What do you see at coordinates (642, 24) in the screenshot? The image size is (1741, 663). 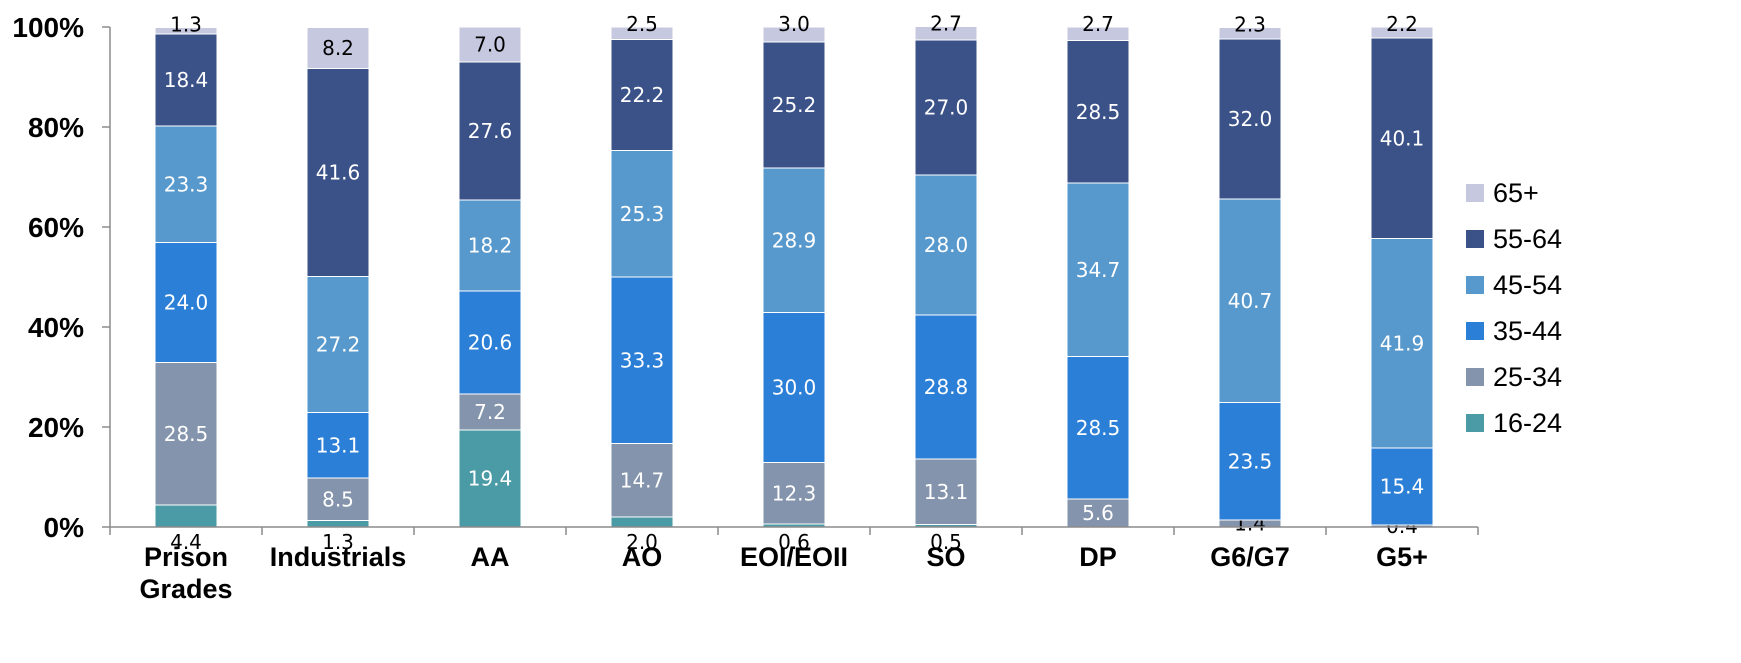 I see `data-label: 2.5` at bounding box center [642, 24].